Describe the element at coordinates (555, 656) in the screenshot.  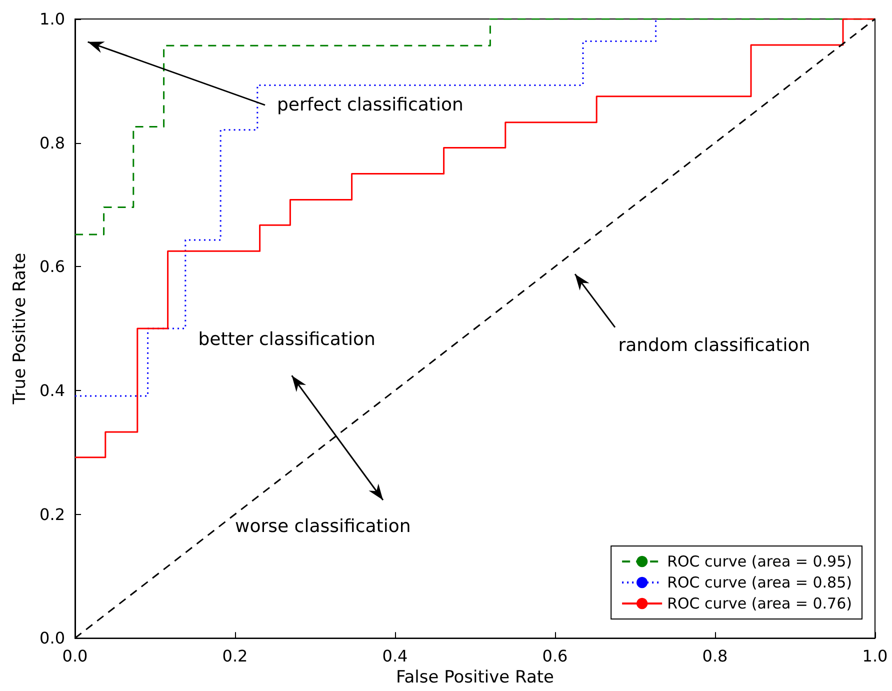
I see `x-tick-label: 0.6` at that location.